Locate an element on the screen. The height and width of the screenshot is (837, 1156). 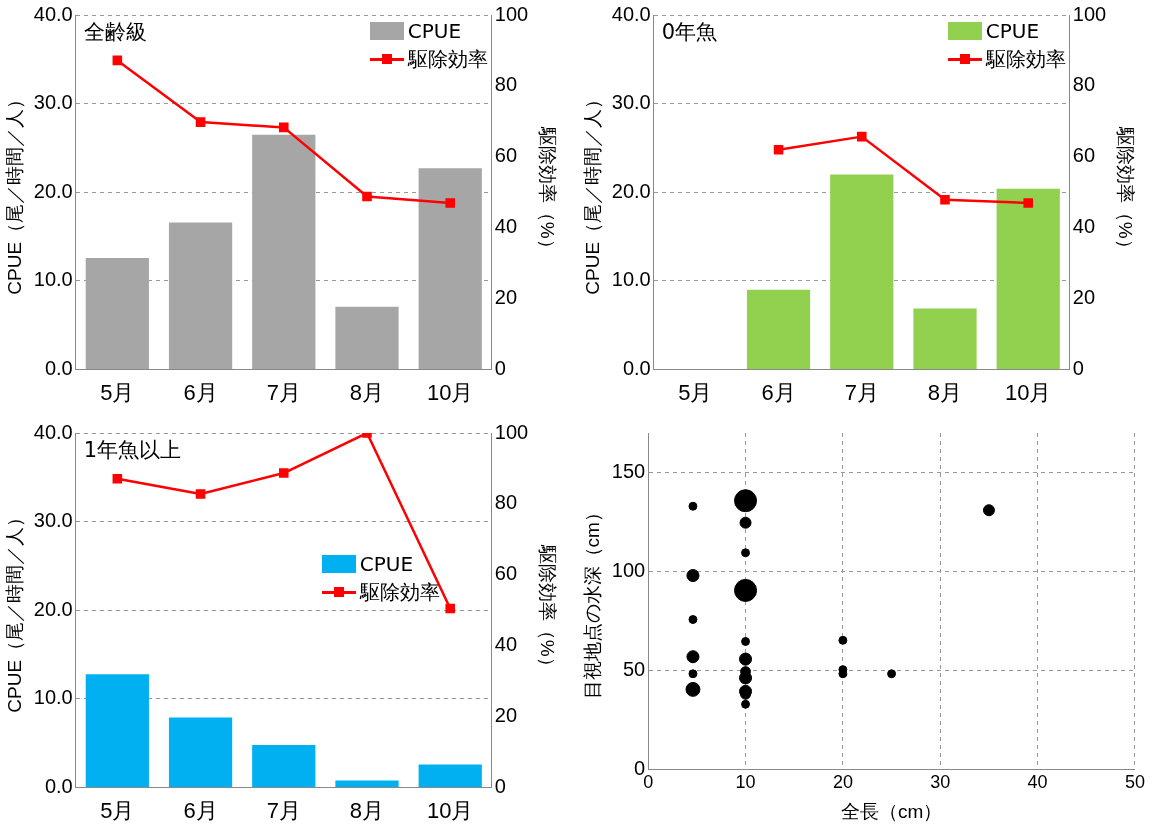
annotation: 0年魚 is located at coordinates (689, 31).